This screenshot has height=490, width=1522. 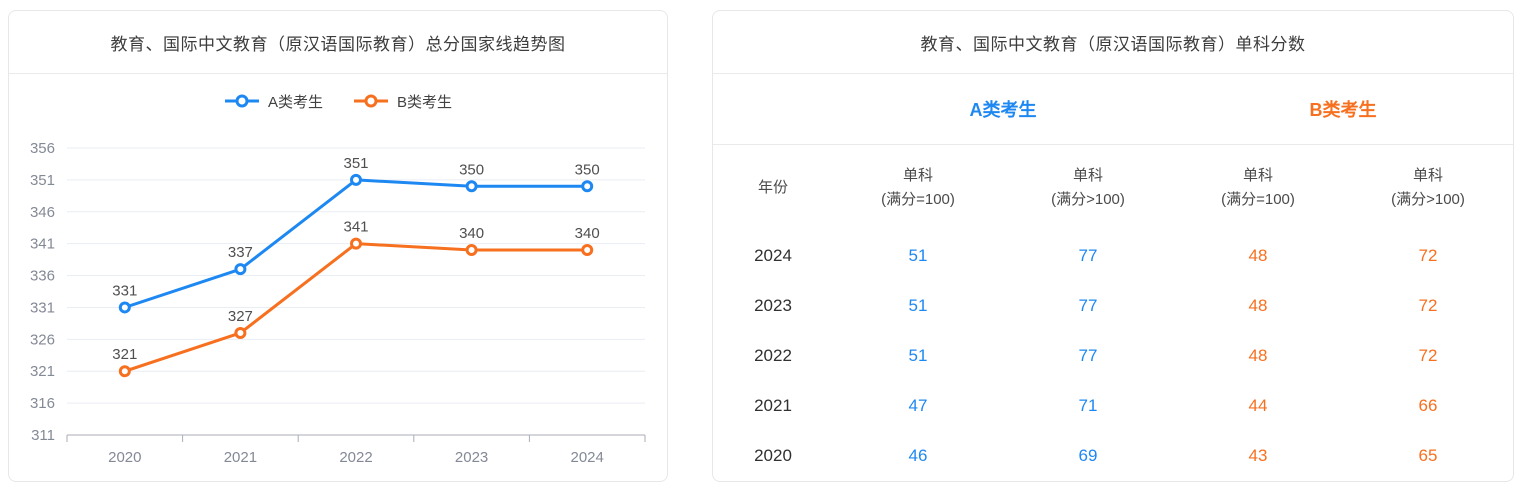 I want to click on legend-label: A类考生, so click(x=295, y=102).